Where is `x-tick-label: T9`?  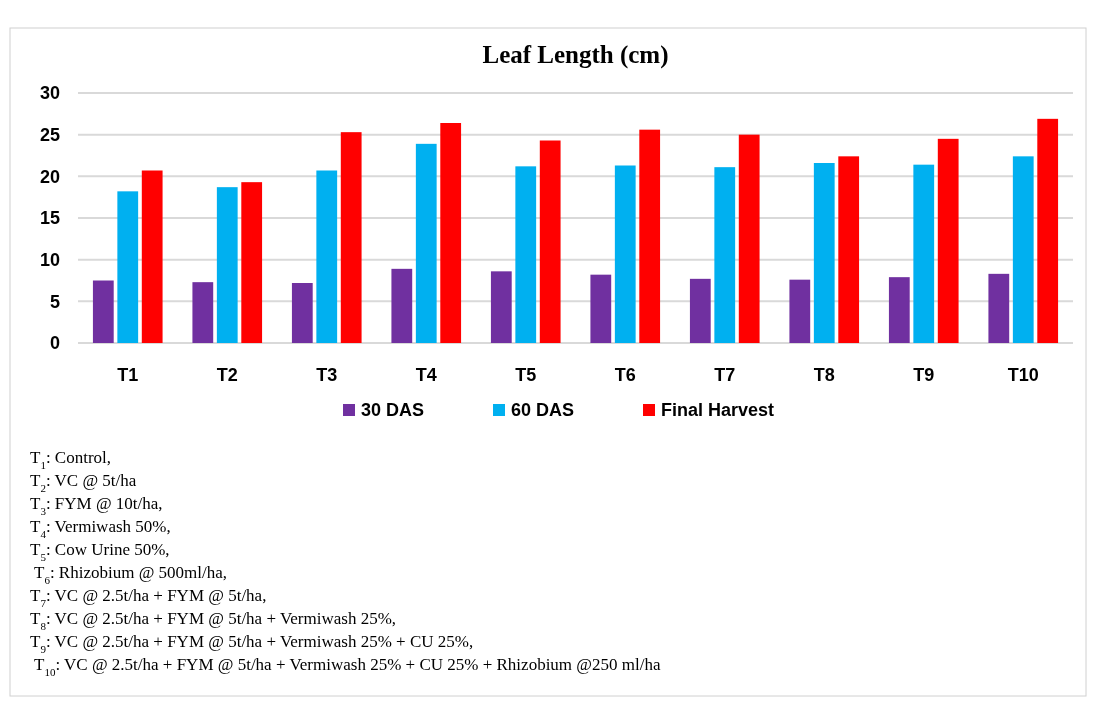 x-tick-label: T9 is located at coordinates (924, 375).